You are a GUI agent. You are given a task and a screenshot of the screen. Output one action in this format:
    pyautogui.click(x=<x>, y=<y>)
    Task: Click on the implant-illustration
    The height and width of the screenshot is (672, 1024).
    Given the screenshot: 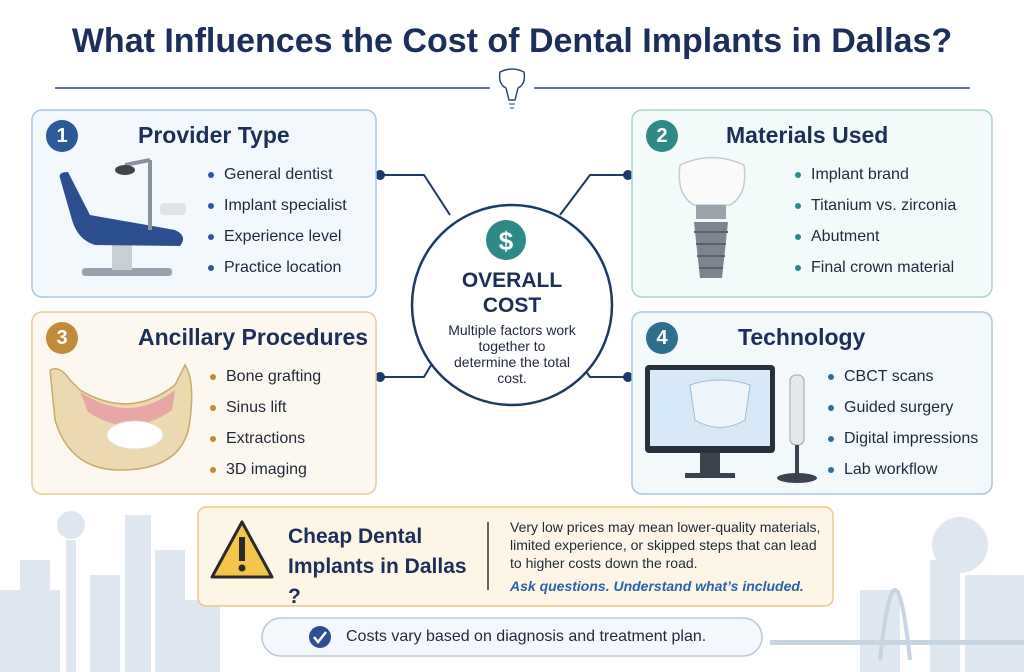 What is the action you would take?
    pyautogui.click(x=712, y=217)
    